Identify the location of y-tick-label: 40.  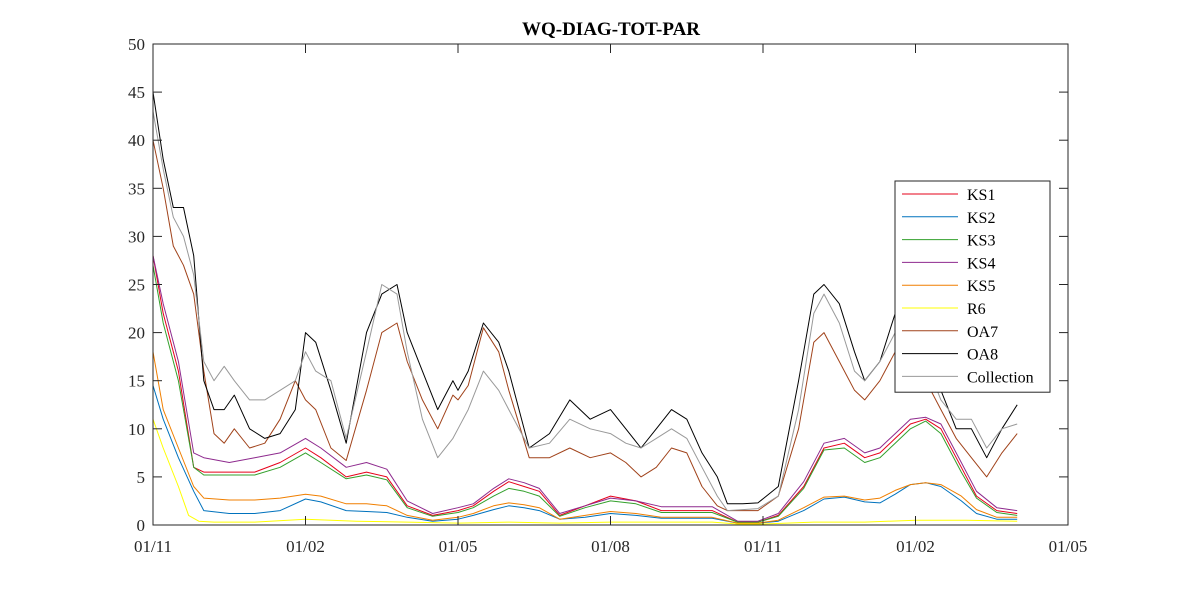
(136, 140).